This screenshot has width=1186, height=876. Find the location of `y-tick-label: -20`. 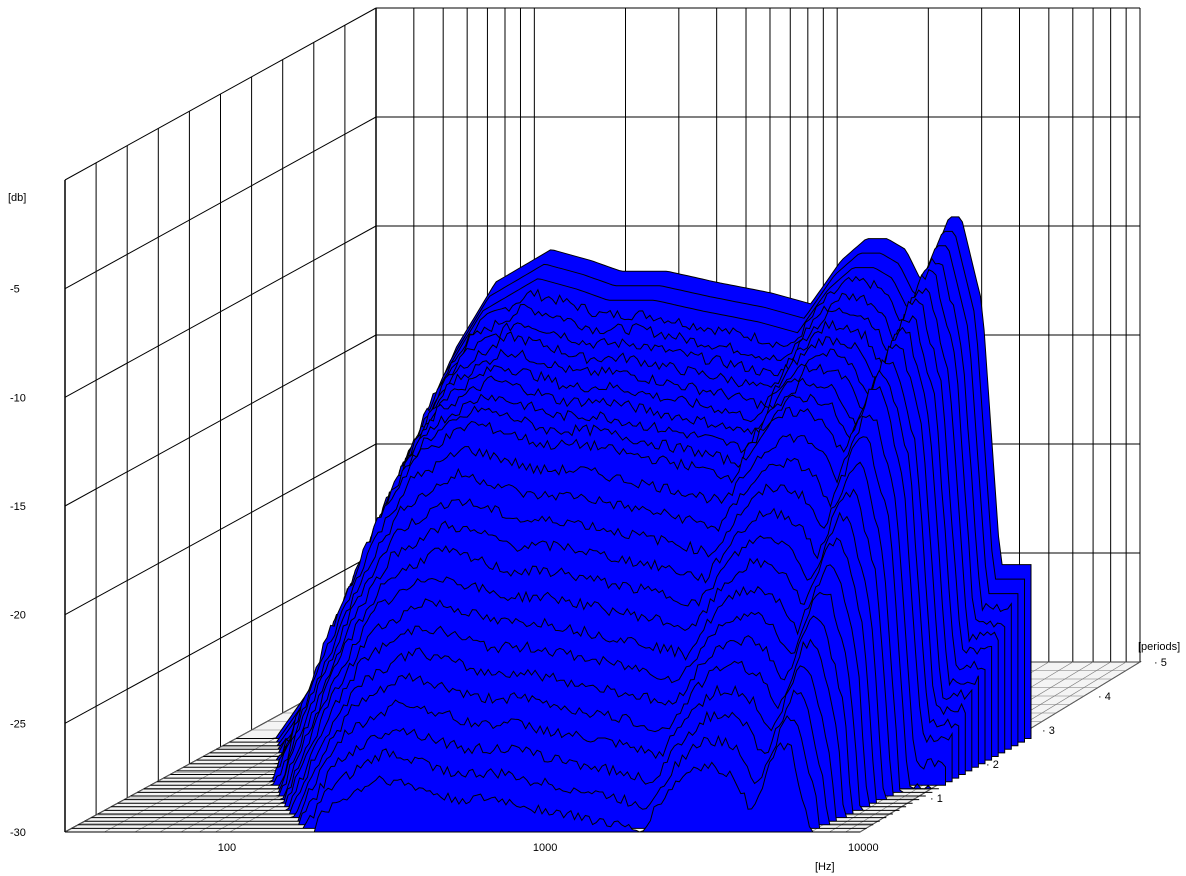

y-tick-label: -20 is located at coordinates (18, 616).